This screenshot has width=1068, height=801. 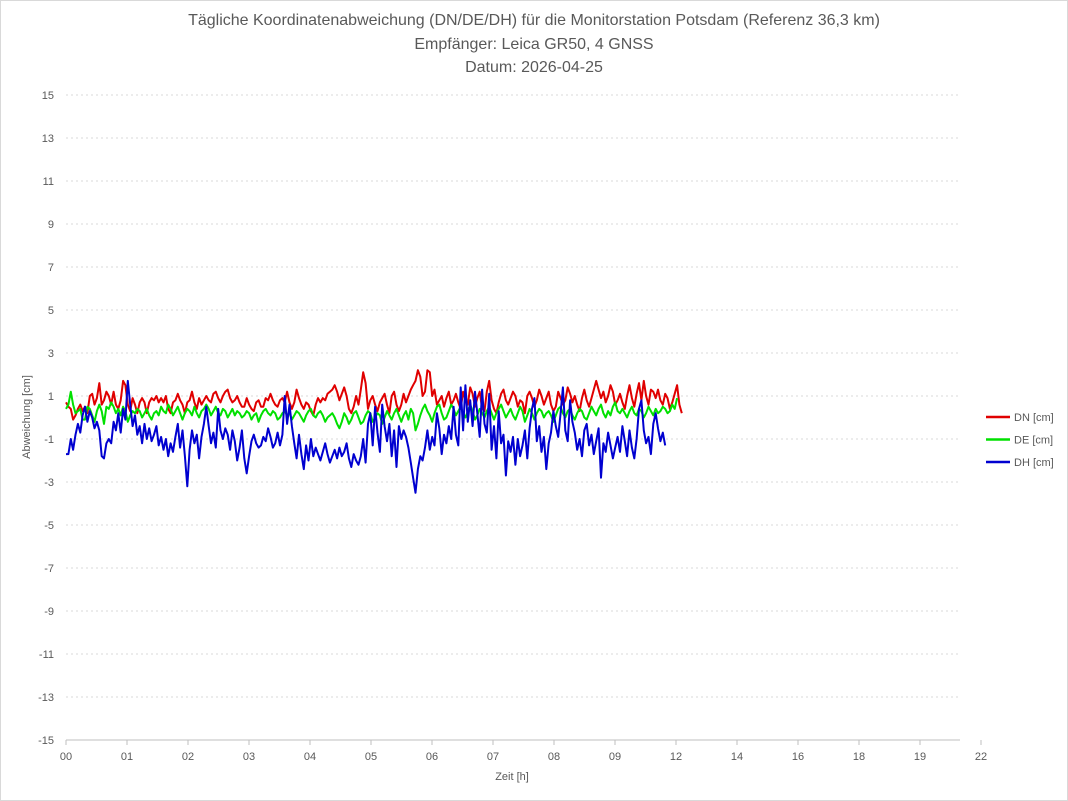 I want to click on y-tick-label: -9, so click(x=49, y=612).